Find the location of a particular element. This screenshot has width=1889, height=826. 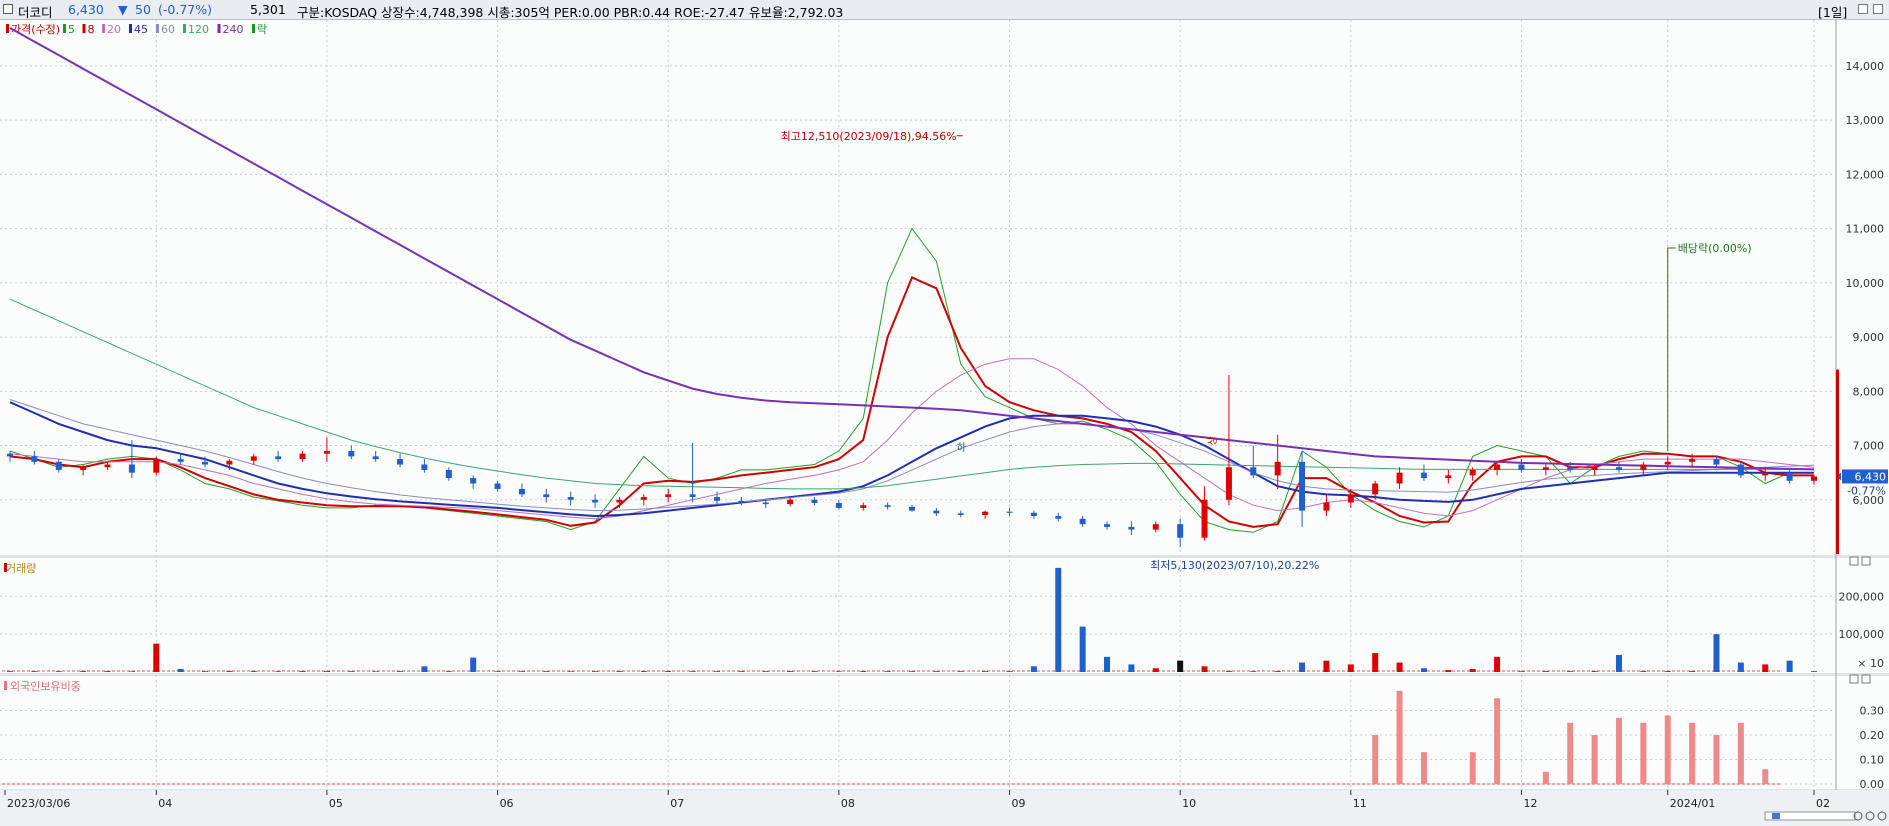

x-axis-label: 05 is located at coordinates (336, 803).